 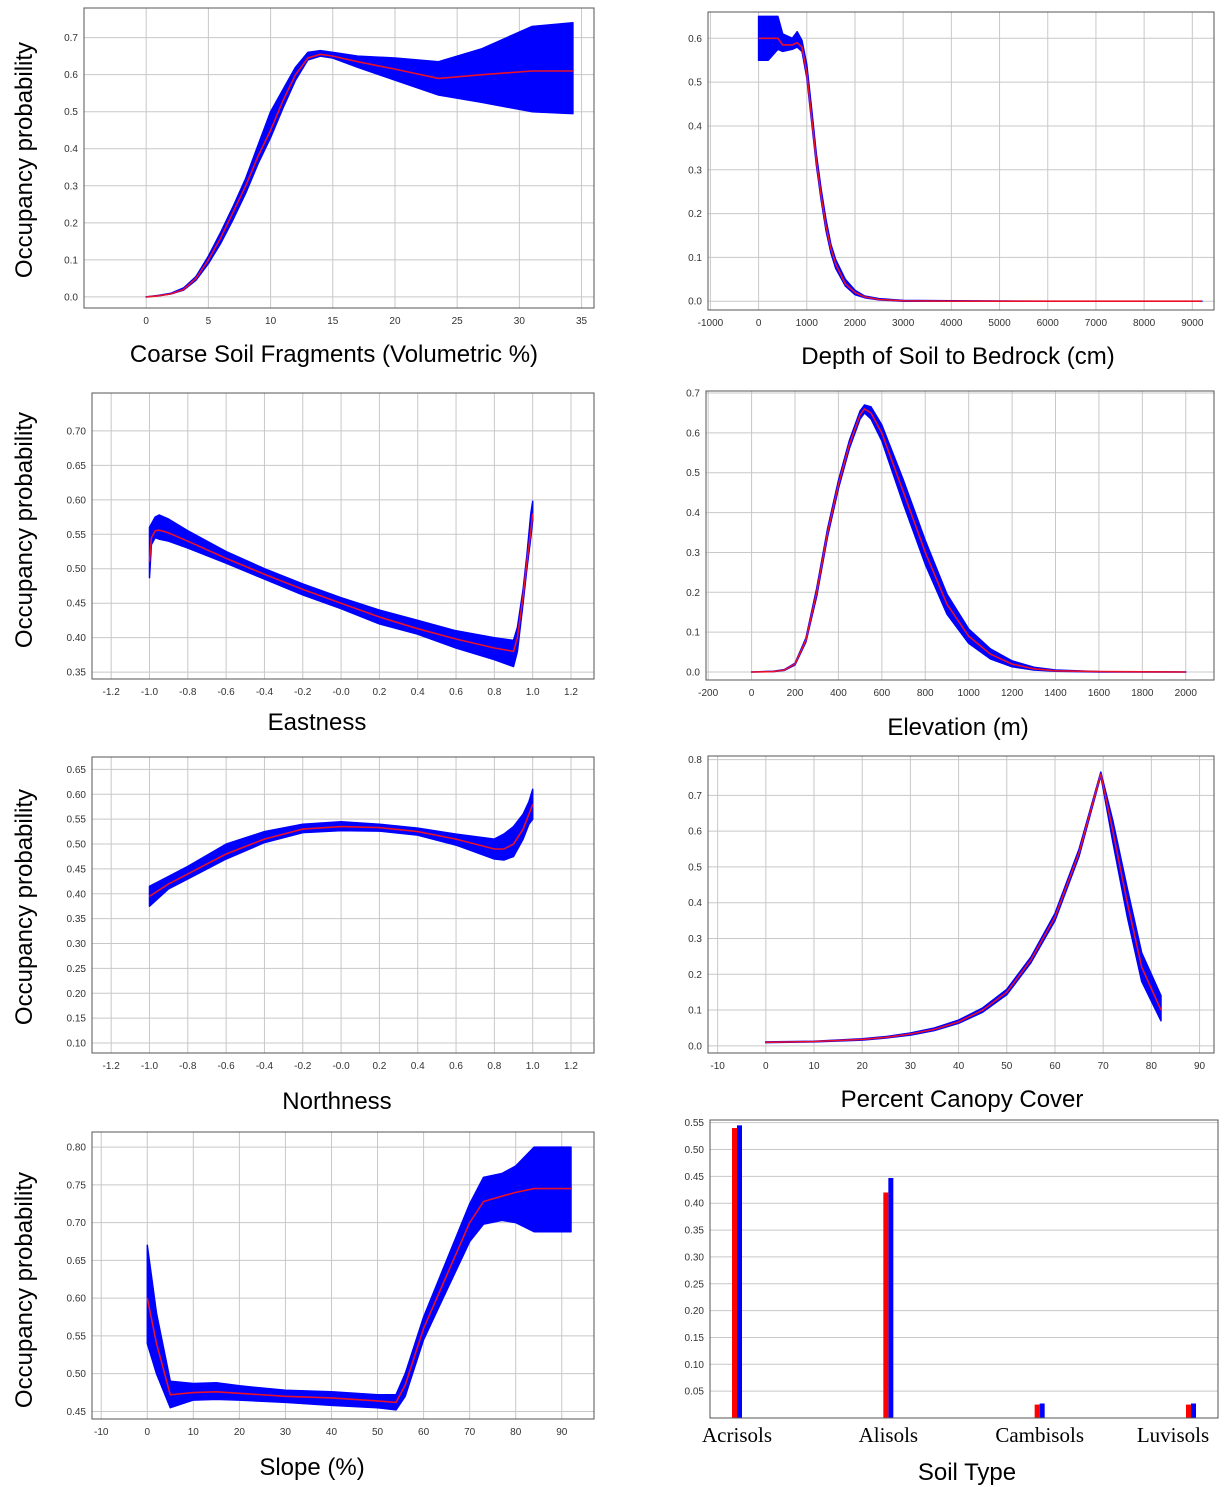 I want to click on y-tick-label: 0.20, so click(x=695, y=1311).